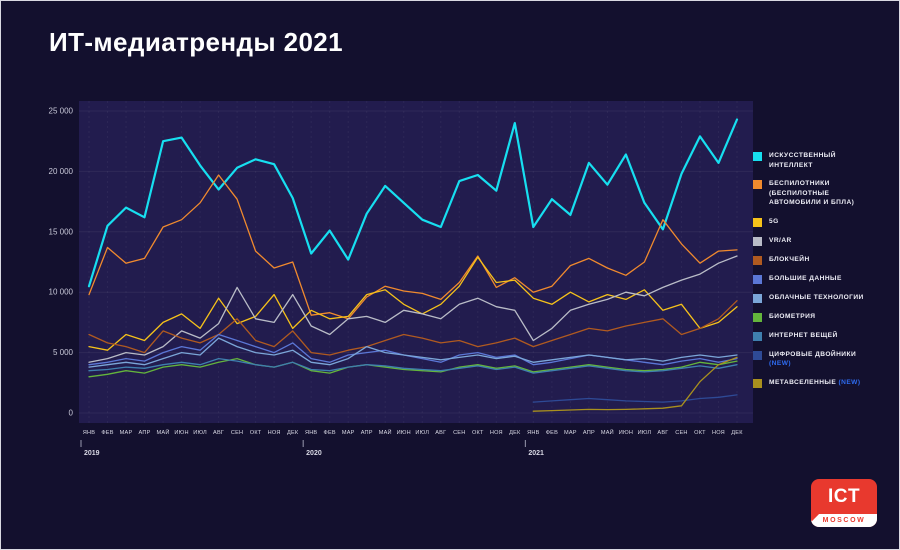 The image size is (900, 550). What do you see at coordinates (757, 222) in the screenshot?
I see `legend-swatch-5g` at bounding box center [757, 222].